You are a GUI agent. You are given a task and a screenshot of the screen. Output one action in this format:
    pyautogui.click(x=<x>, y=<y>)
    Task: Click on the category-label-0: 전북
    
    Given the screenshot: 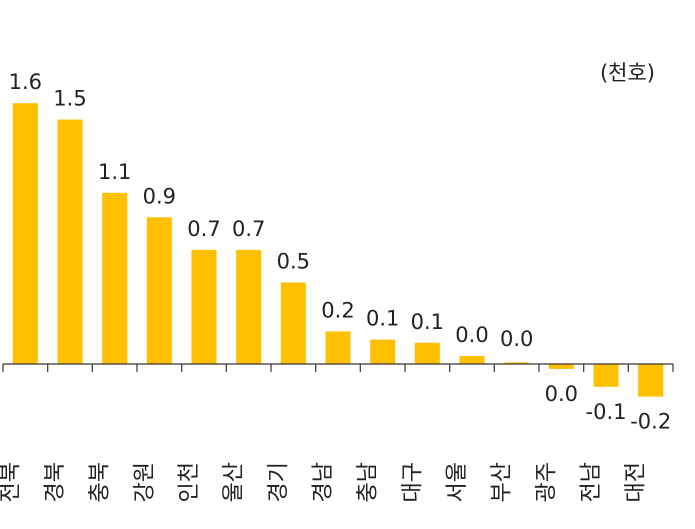 What is the action you would take?
    pyautogui.click(x=11, y=482)
    